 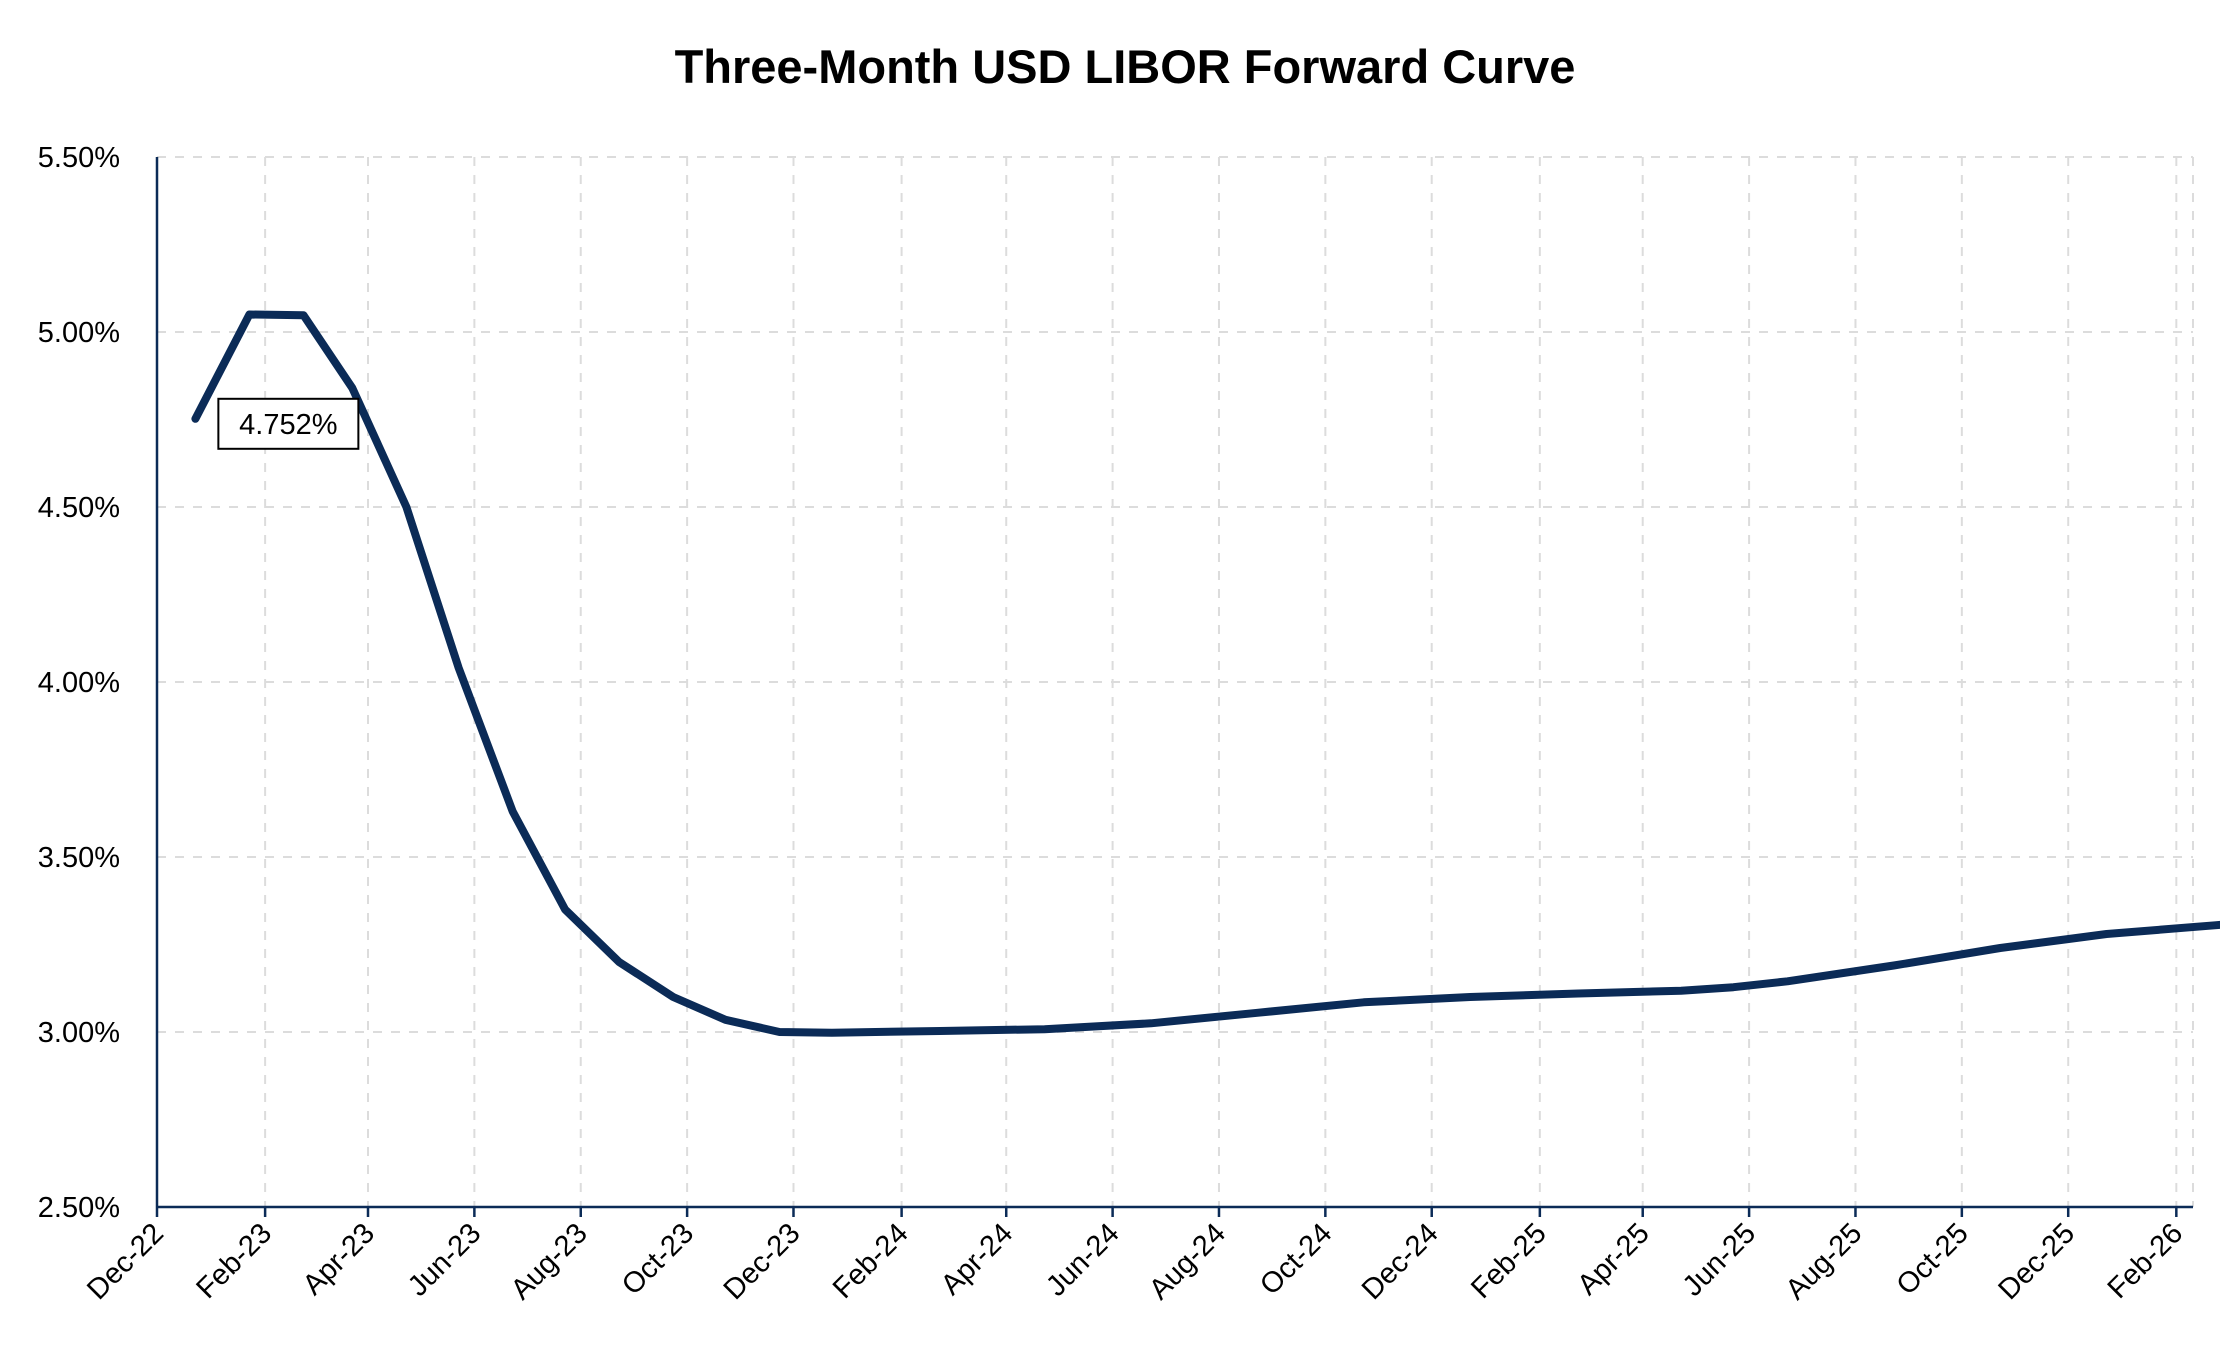 What do you see at coordinates (1125, 66) in the screenshot?
I see `chart-title: Three-Month USD LIBOR Forward Curve` at bounding box center [1125, 66].